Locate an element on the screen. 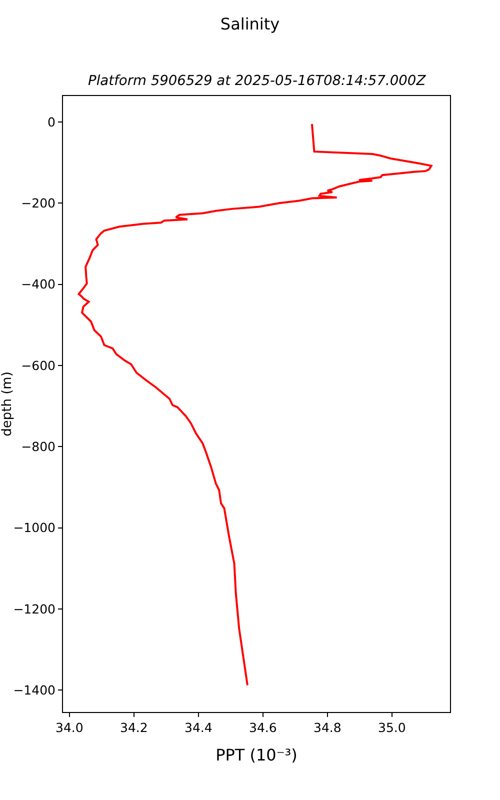  x-tick-label: 35.0 is located at coordinates (392, 727).